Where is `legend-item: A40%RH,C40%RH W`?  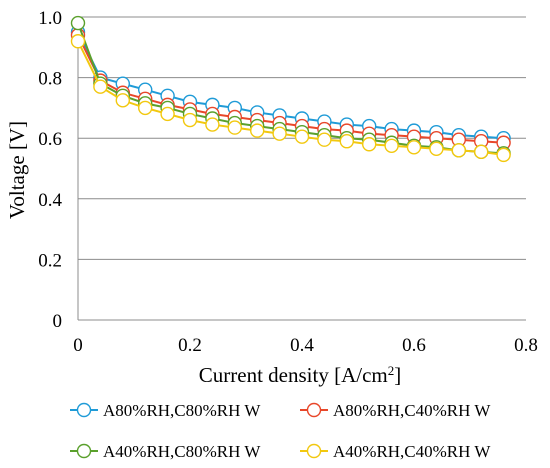
legend-item: A40%RH,C40%RH W is located at coordinates (395, 451).